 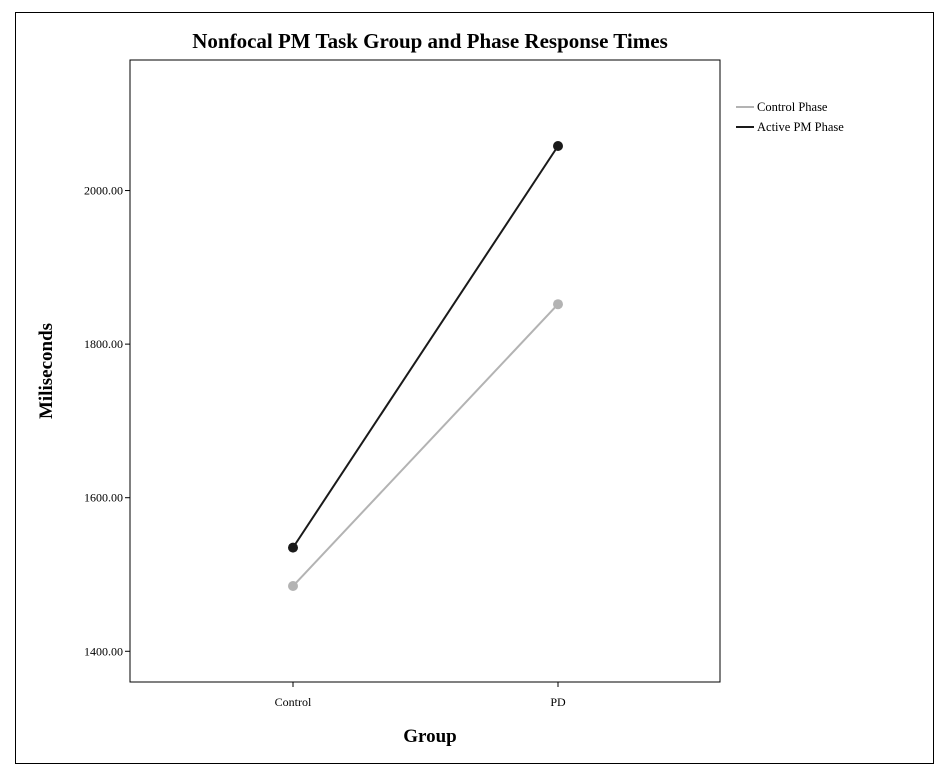 What do you see at coordinates (558, 702) in the screenshot?
I see `x-tick-label: PD` at bounding box center [558, 702].